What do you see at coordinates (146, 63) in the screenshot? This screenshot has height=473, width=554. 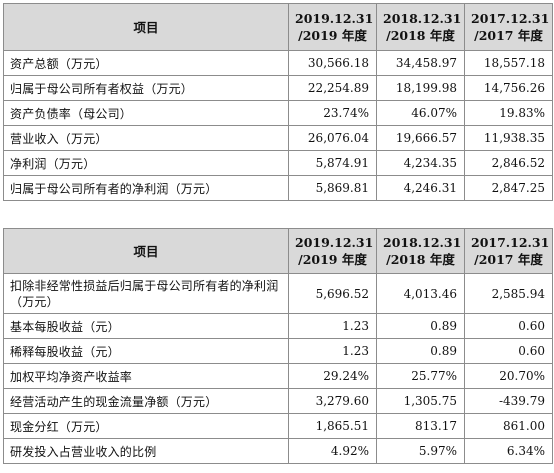 I see `row-label: 资产总额（万元）` at bounding box center [146, 63].